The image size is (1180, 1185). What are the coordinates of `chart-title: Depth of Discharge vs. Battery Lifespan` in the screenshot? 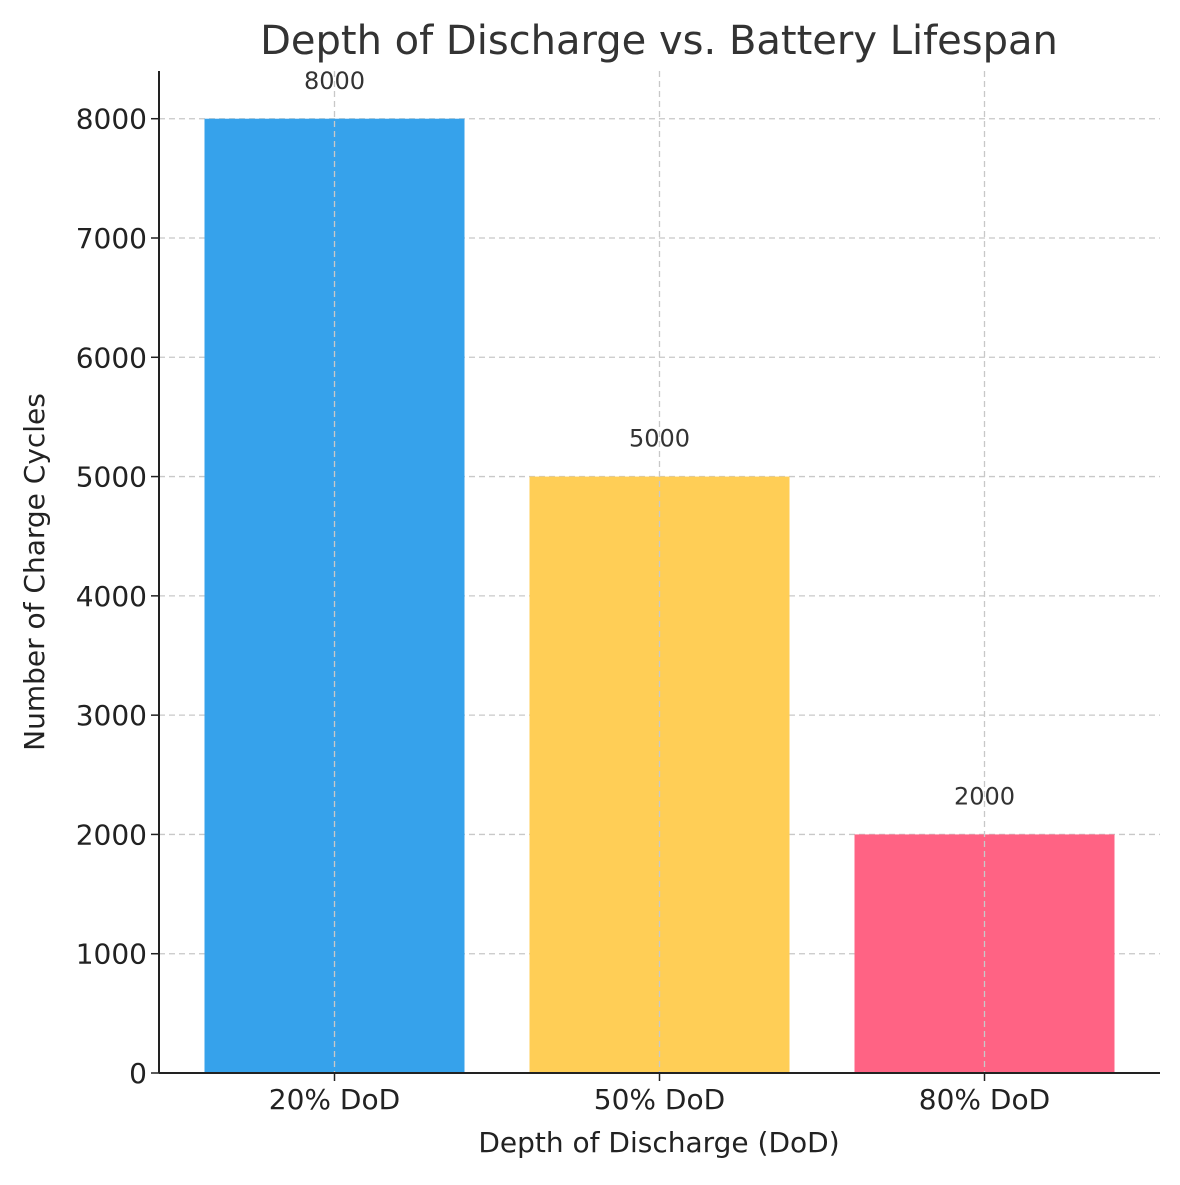 It's located at (659, 41).